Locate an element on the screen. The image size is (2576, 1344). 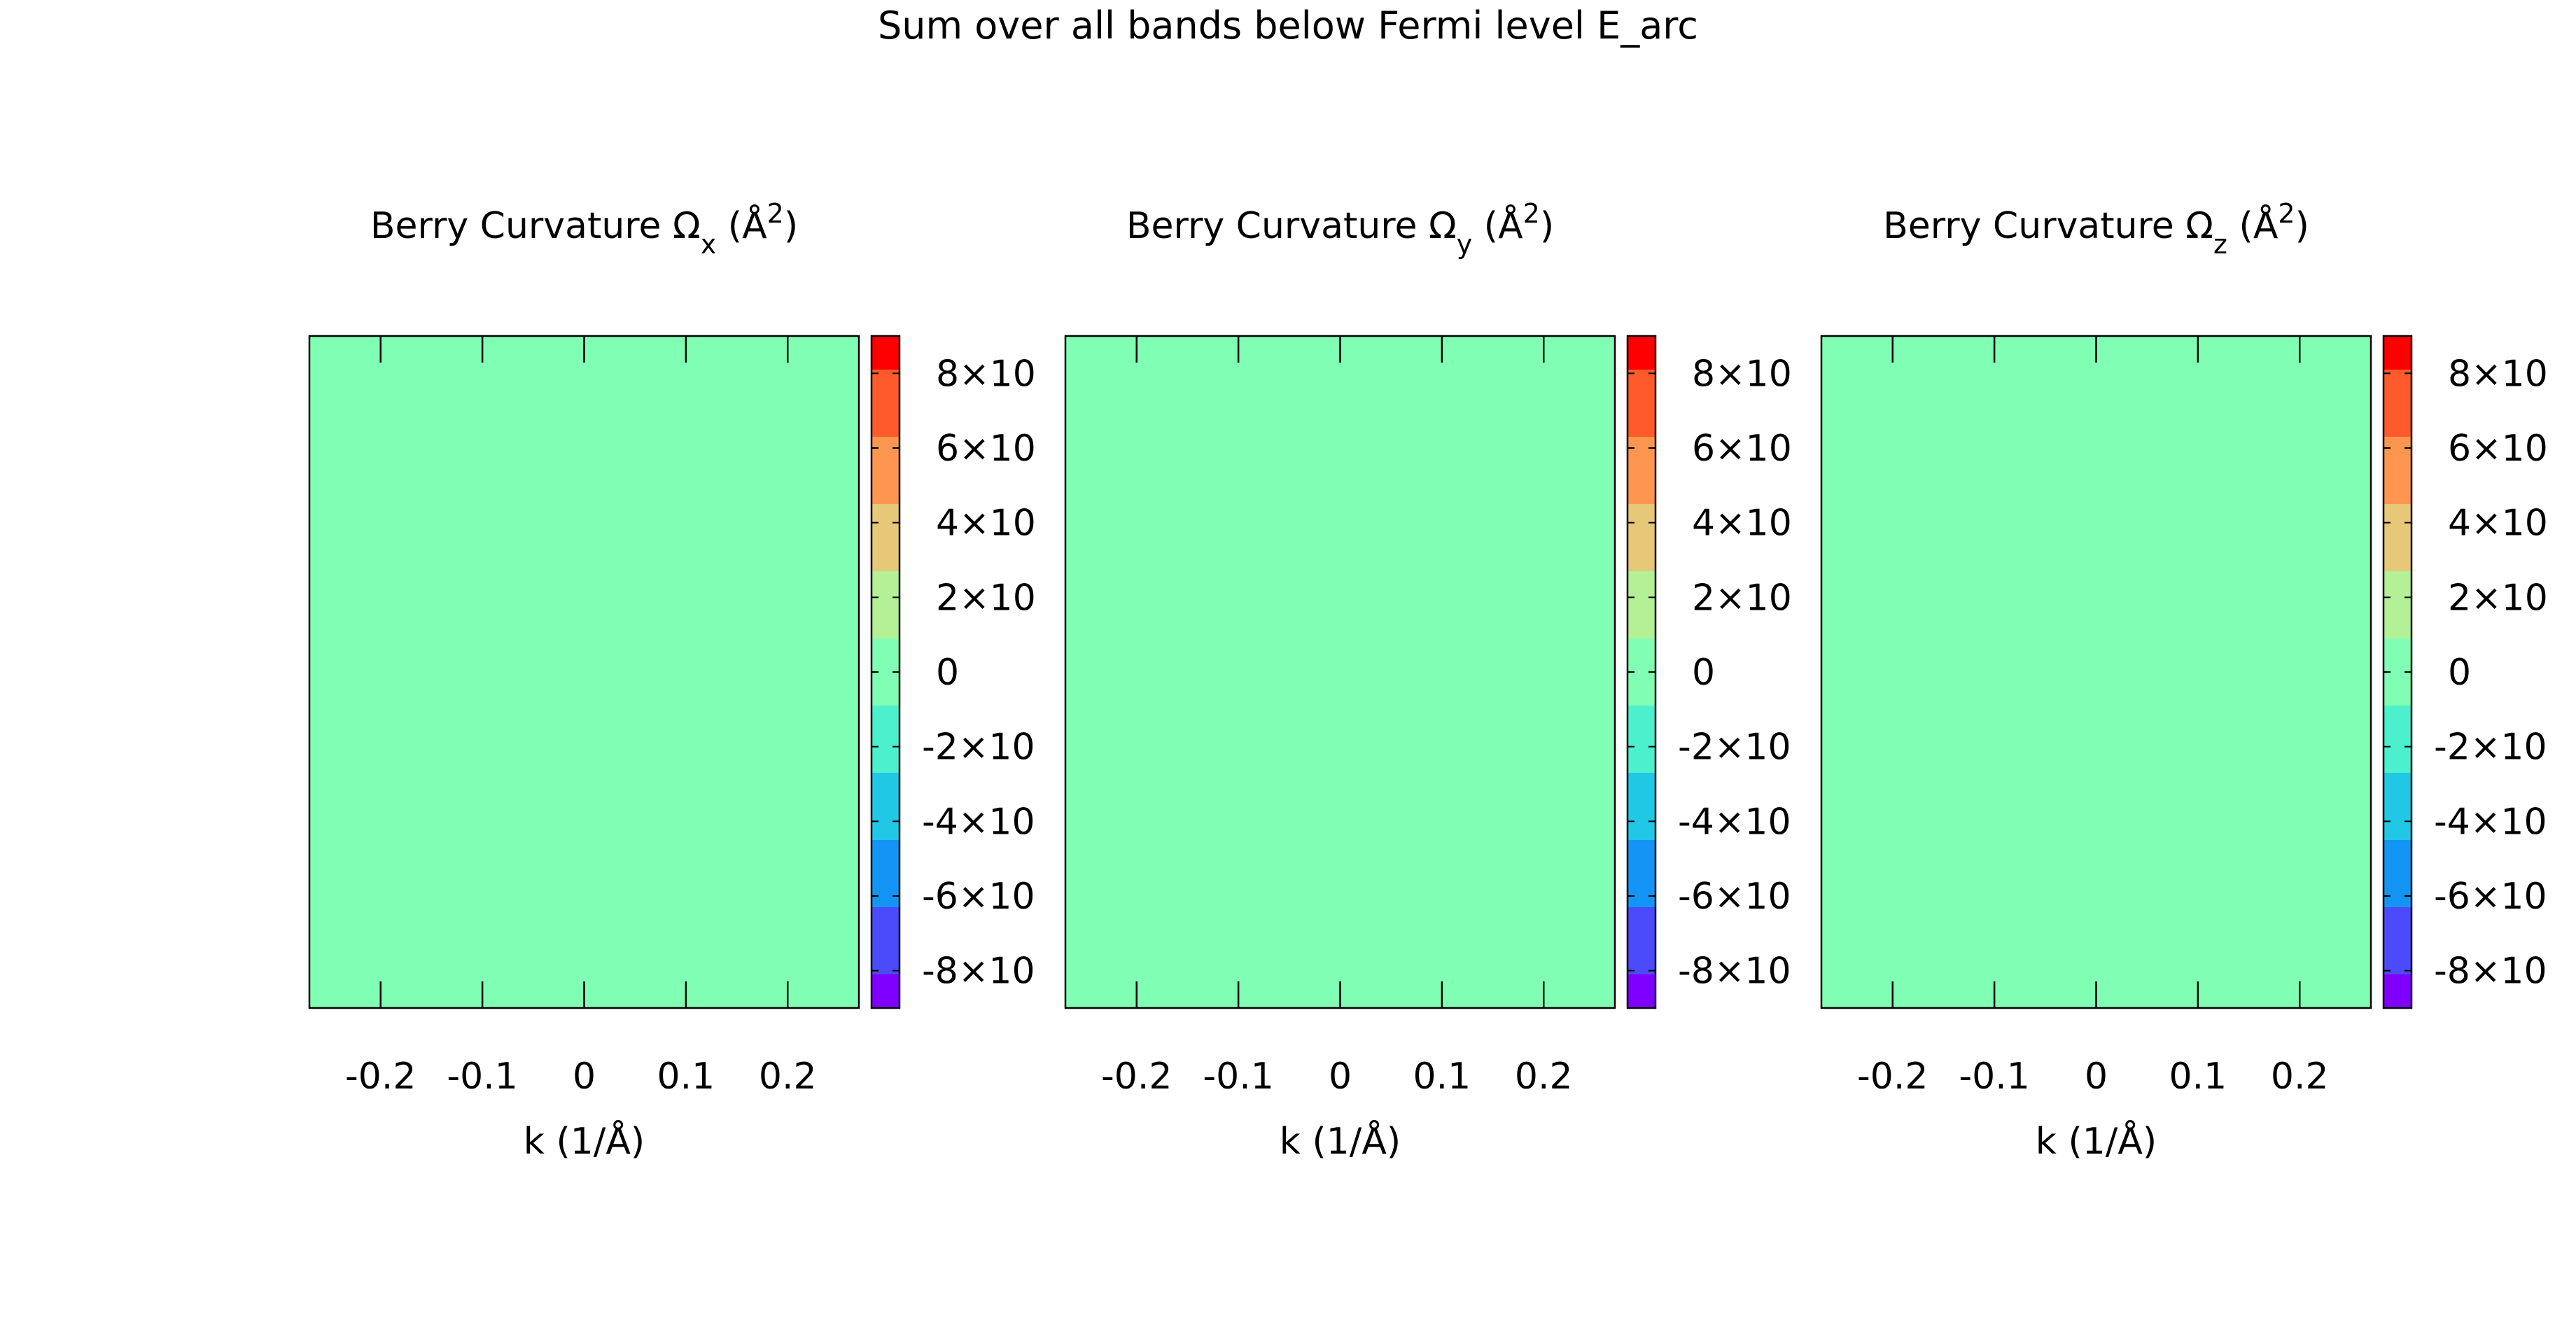
colorbar-tick-label: 0 is located at coordinates (2459, 673).